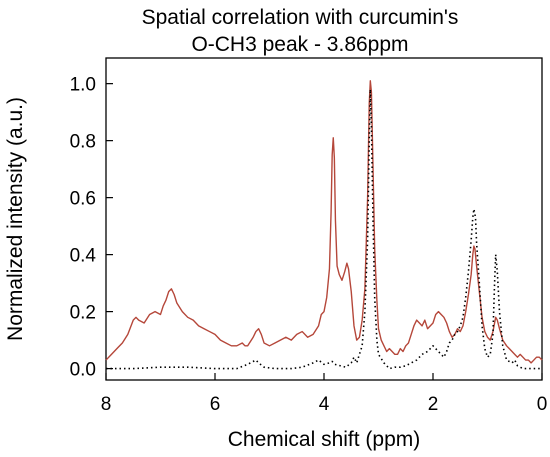 This screenshot has width=550, height=457. I want to click on y-axis: 0.0 0.2 0.4 0.6 0.8 1.0, so click(91, 228).